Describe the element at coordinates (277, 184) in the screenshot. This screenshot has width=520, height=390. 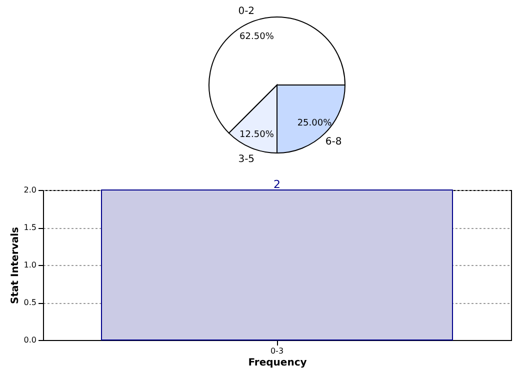
I see `data-label: 2` at that location.